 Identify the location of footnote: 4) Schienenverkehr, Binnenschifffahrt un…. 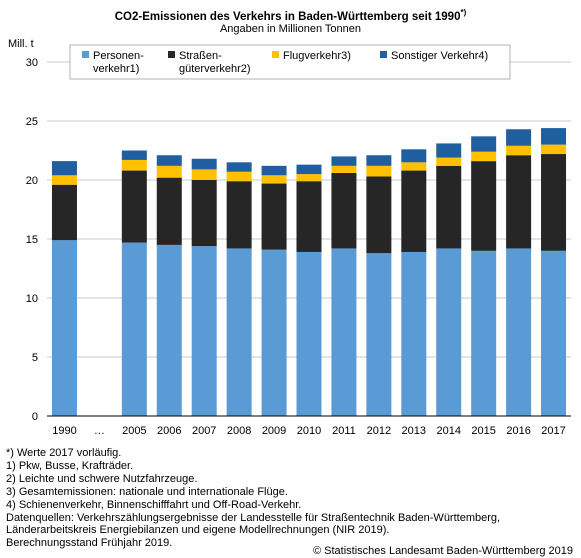
(154, 504).